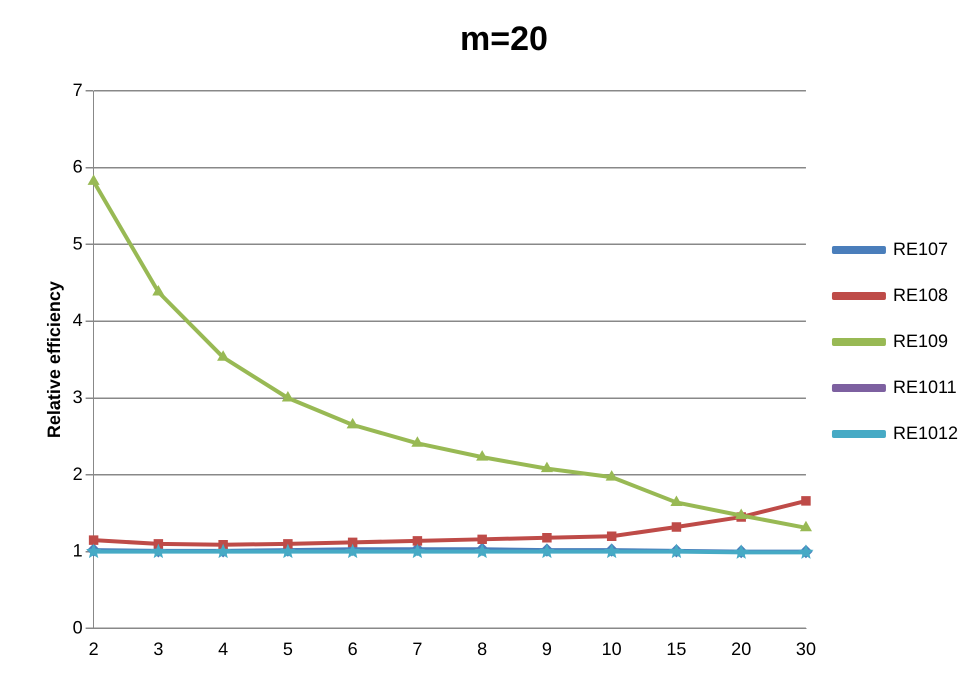 Image resolution: width=978 pixels, height=684 pixels. Describe the element at coordinates (77, 474) in the screenshot. I see `y-tick-label: 2` at that location.